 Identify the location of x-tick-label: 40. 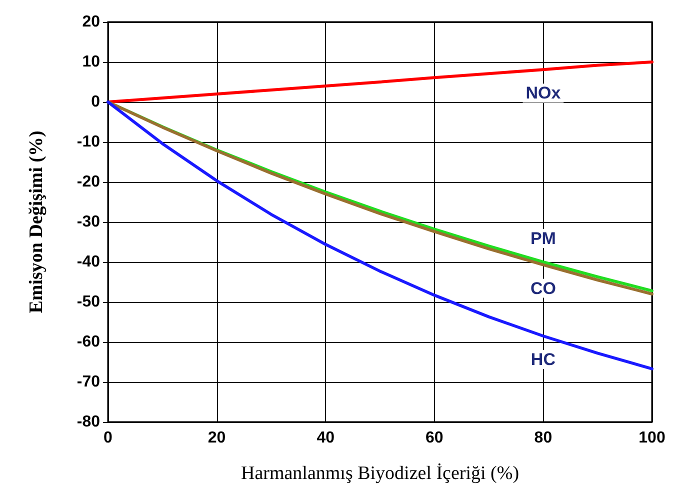
(325, 438).